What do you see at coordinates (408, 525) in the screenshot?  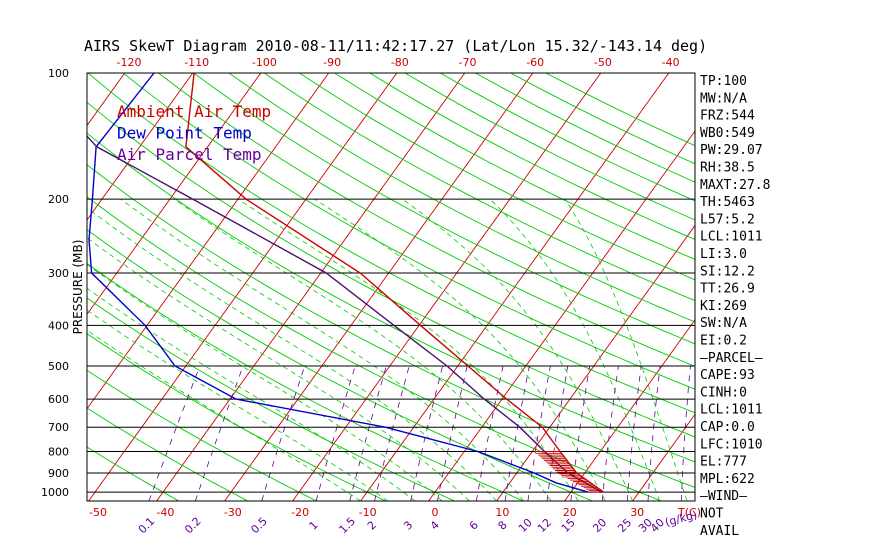 I see `mixing-ratio-tick-label: 3` at bounding box center [408, 525].